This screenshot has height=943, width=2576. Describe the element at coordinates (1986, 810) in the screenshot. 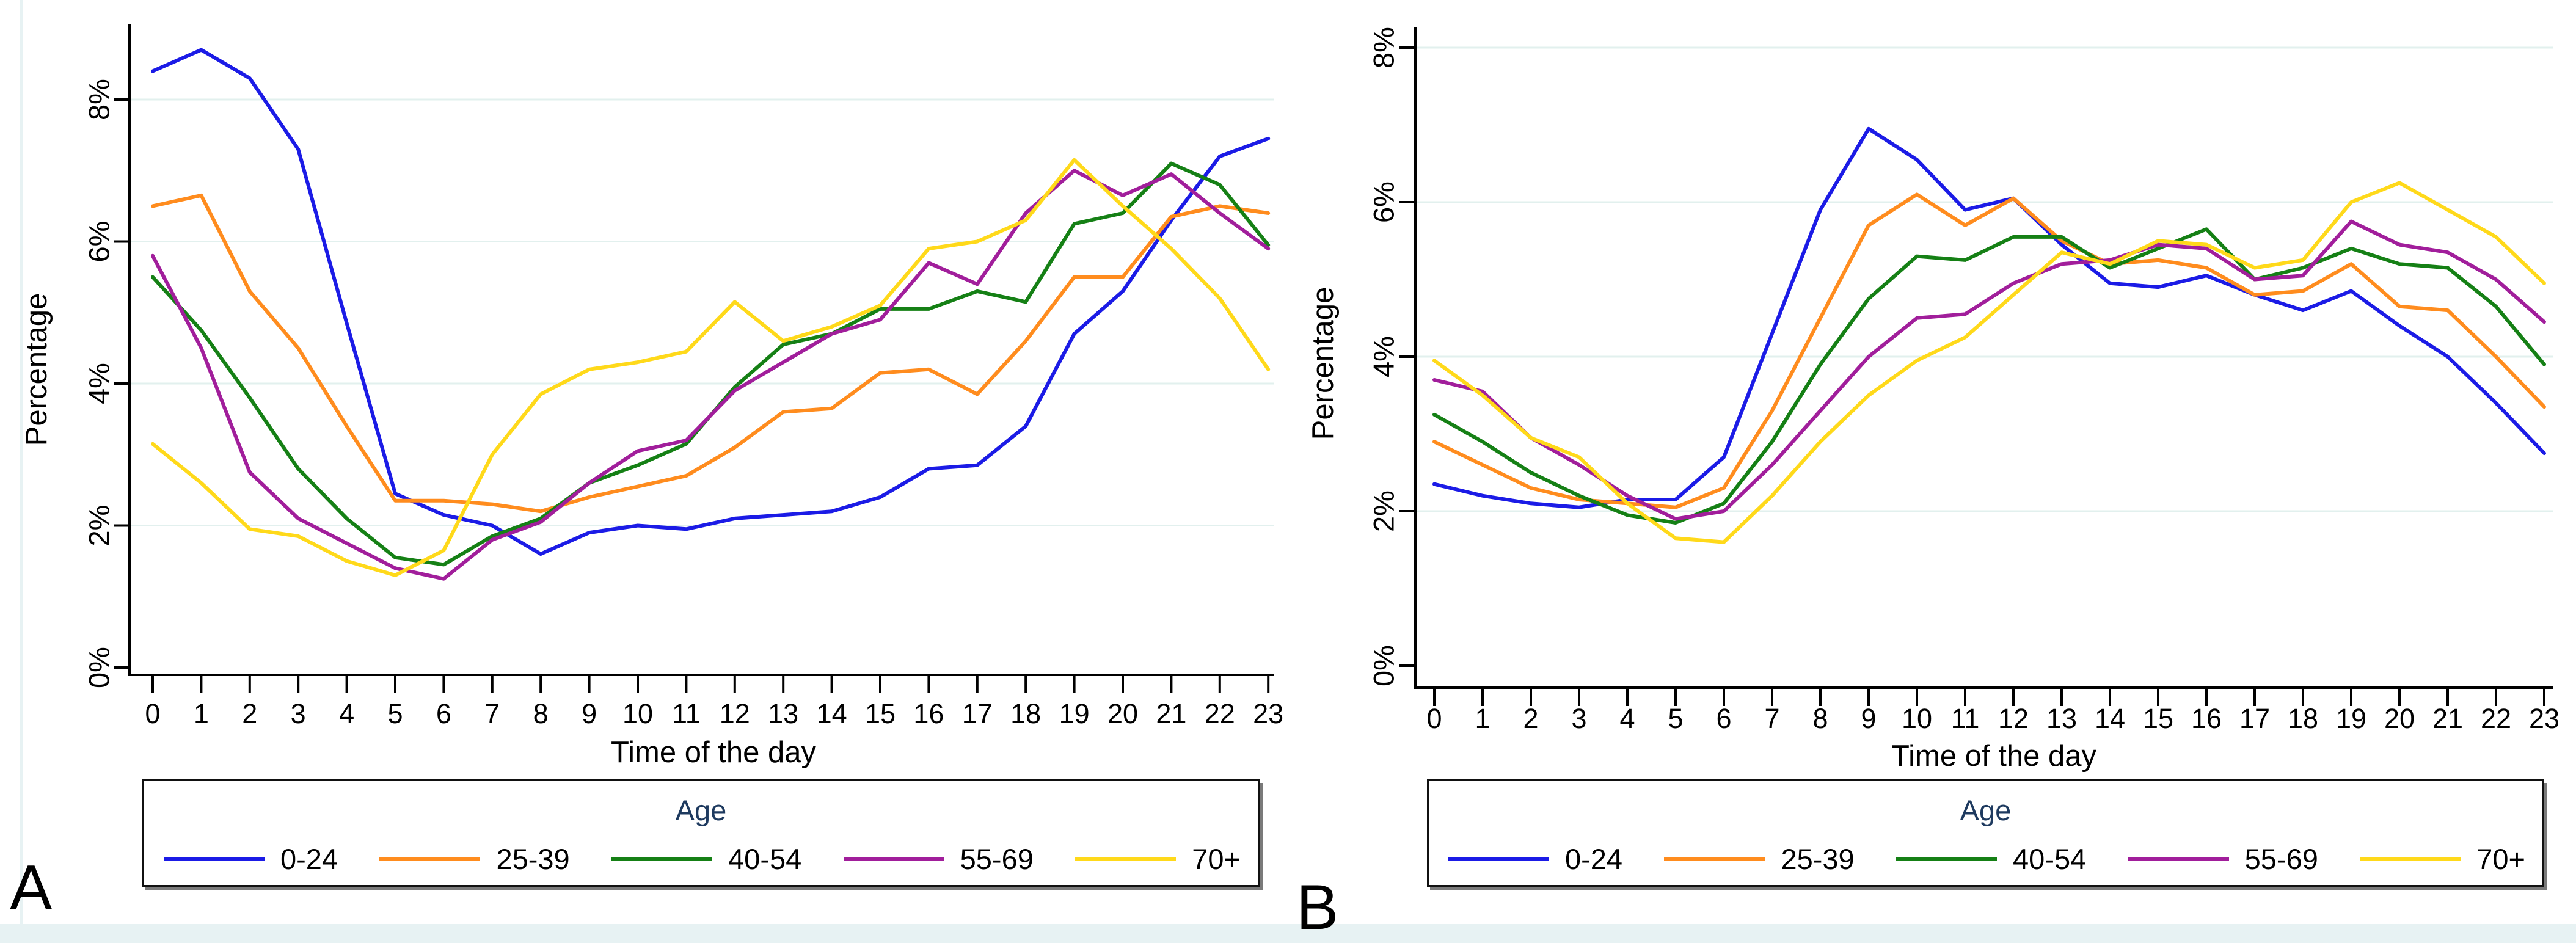

I see `legend-title-b: Age` at that location.